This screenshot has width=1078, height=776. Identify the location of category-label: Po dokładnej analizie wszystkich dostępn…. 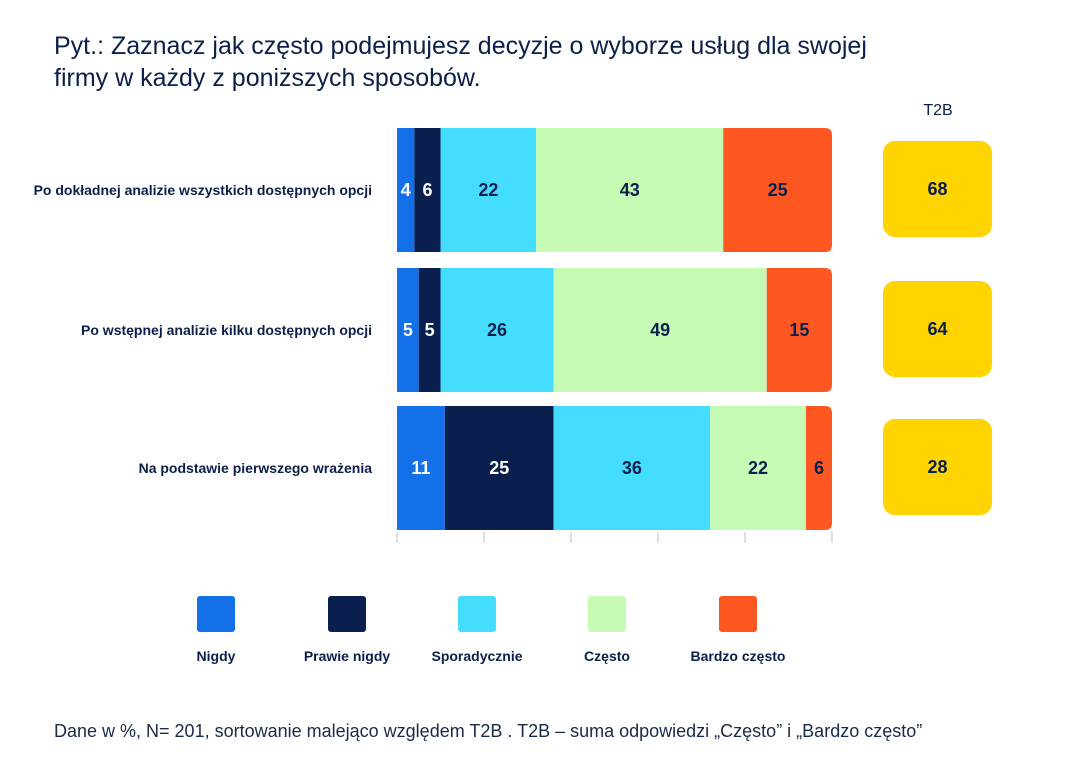
(203, 190).